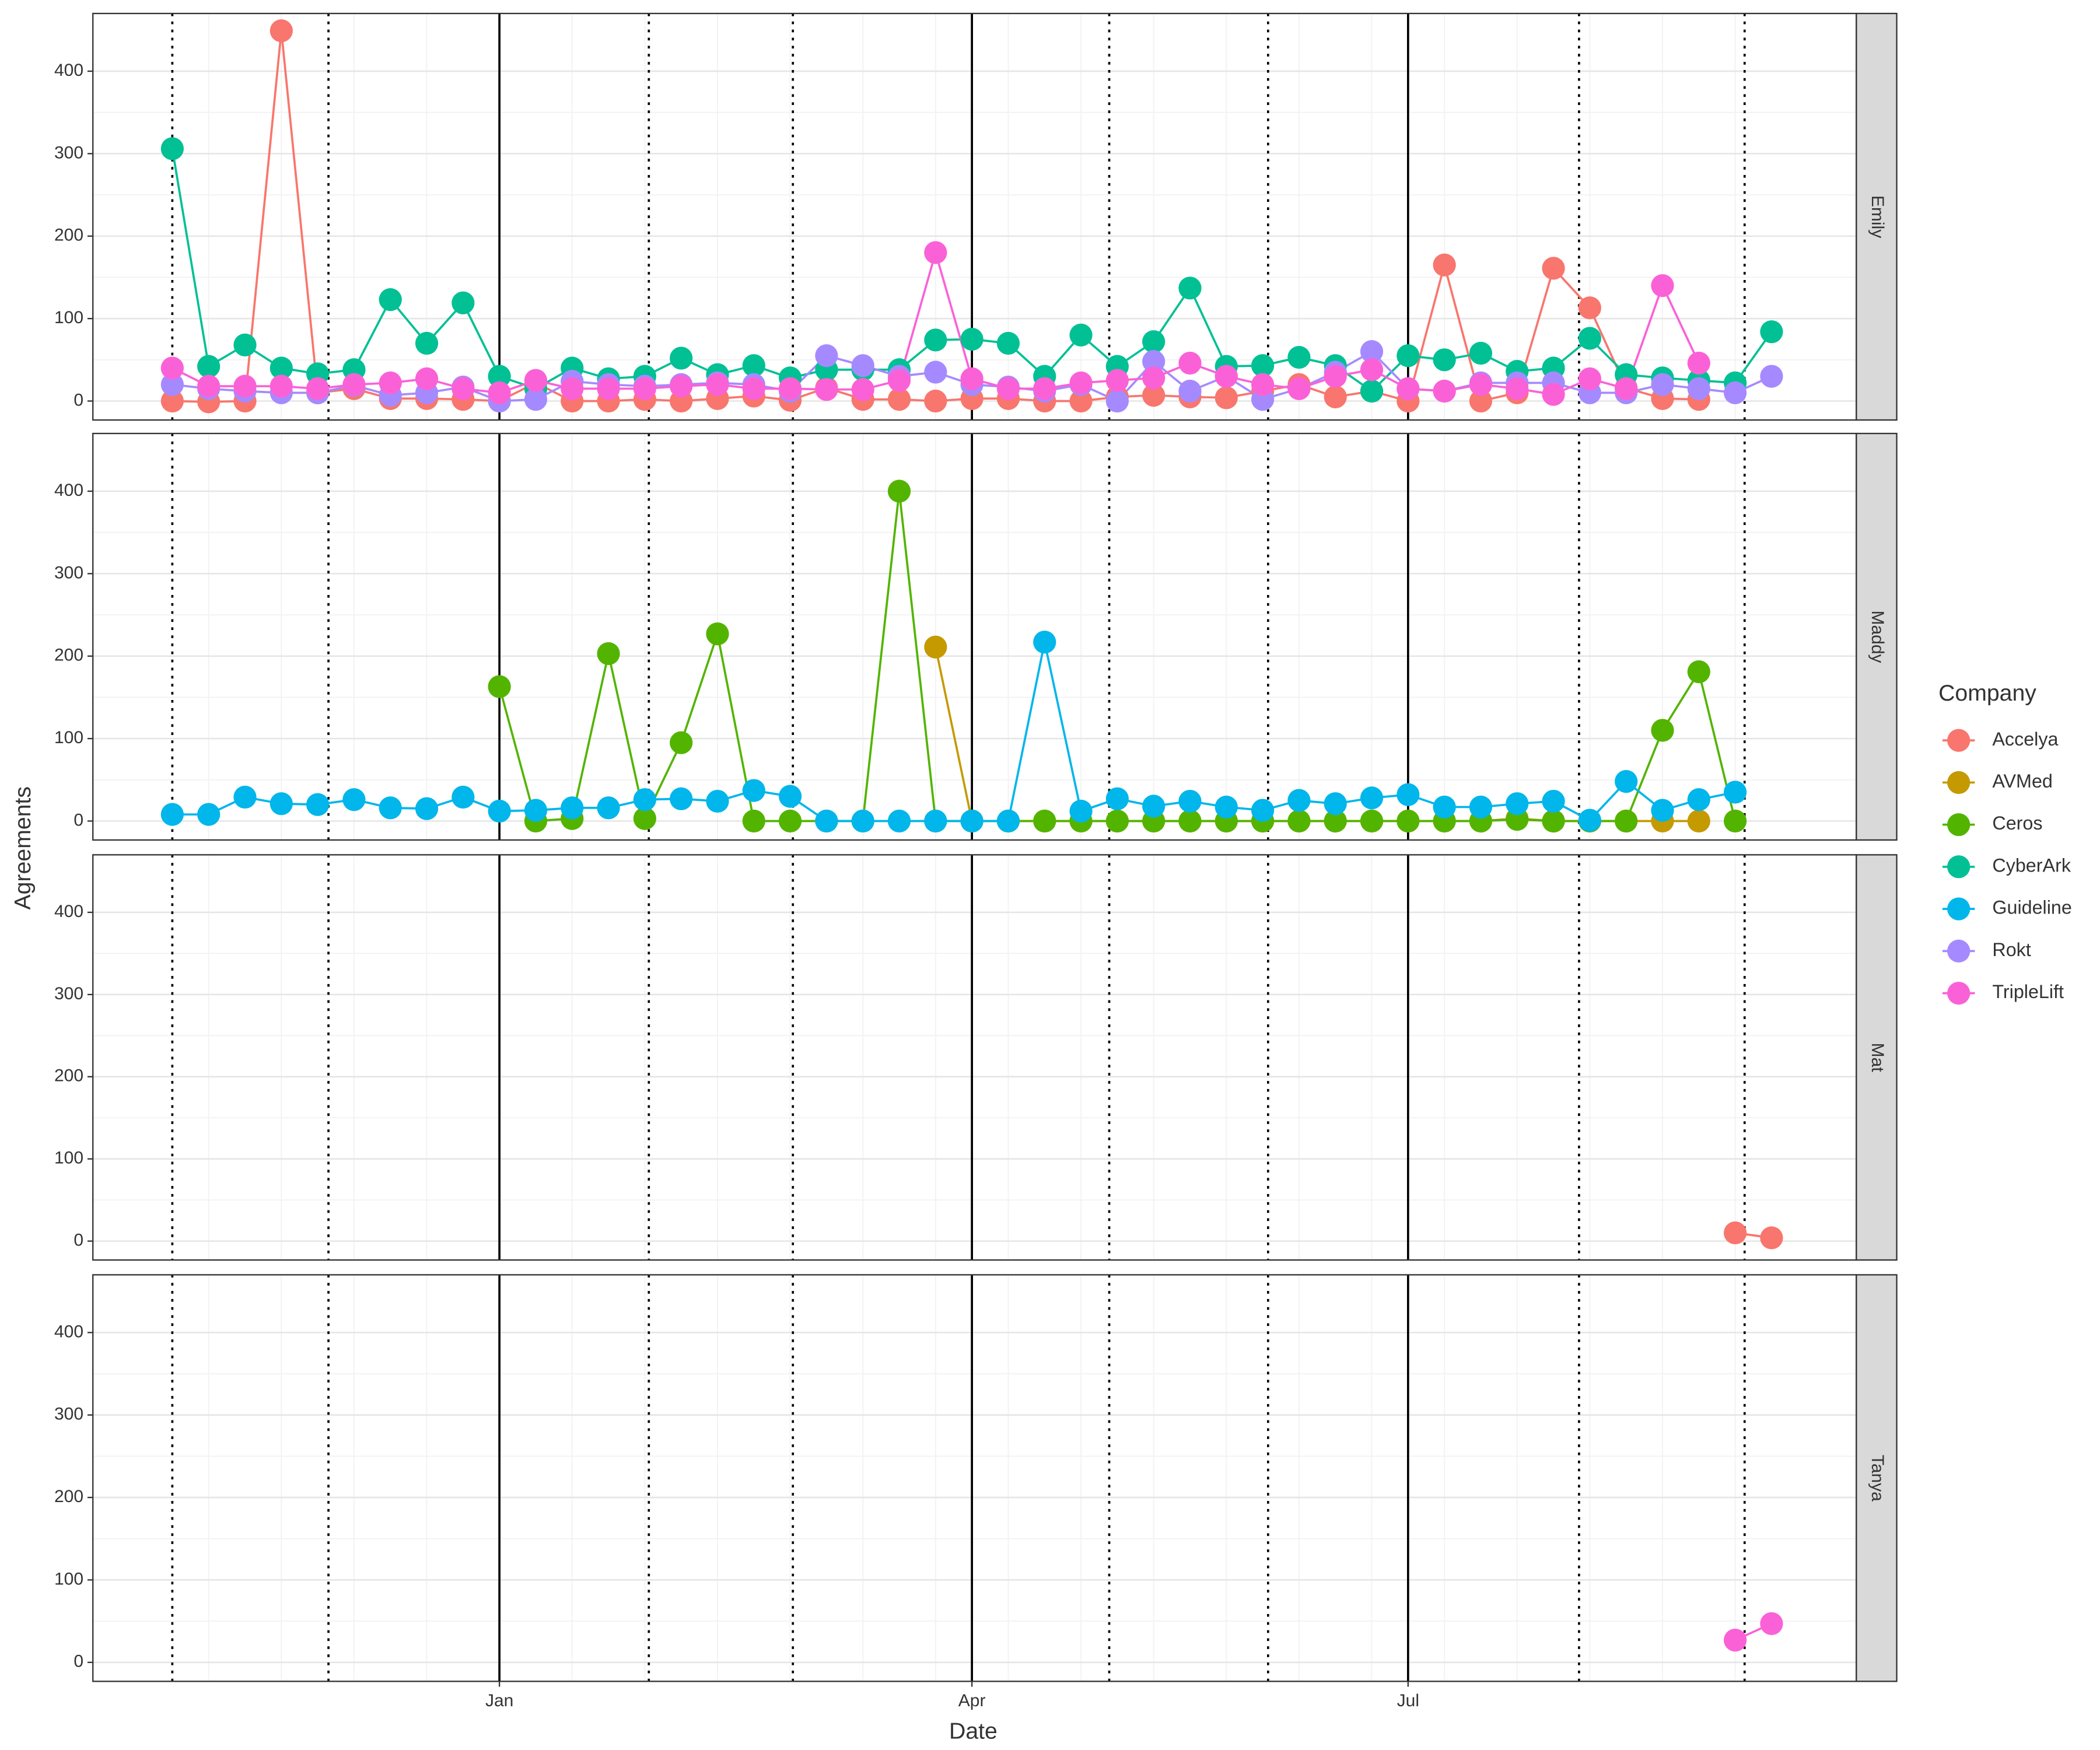  What do you see at coordinates (1877, 1478) in the screenshot?
I see `strip-label: Tanya` at bounding box center [1877, 1478].